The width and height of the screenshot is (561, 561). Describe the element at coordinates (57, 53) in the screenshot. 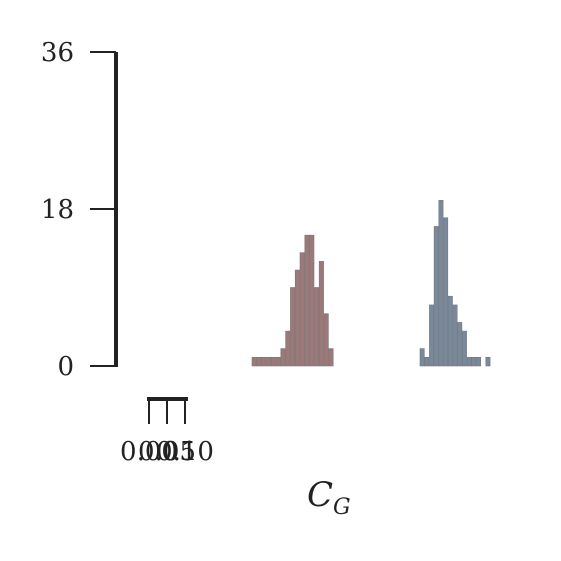

I see `y-tick-label-36: 36` at that location.